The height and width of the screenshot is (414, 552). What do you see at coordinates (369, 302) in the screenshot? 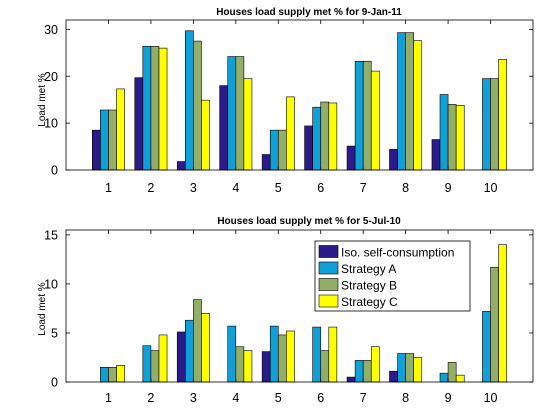
I see `legend-label-strategy-c: Strategy C` at bounding box center [369, 302].